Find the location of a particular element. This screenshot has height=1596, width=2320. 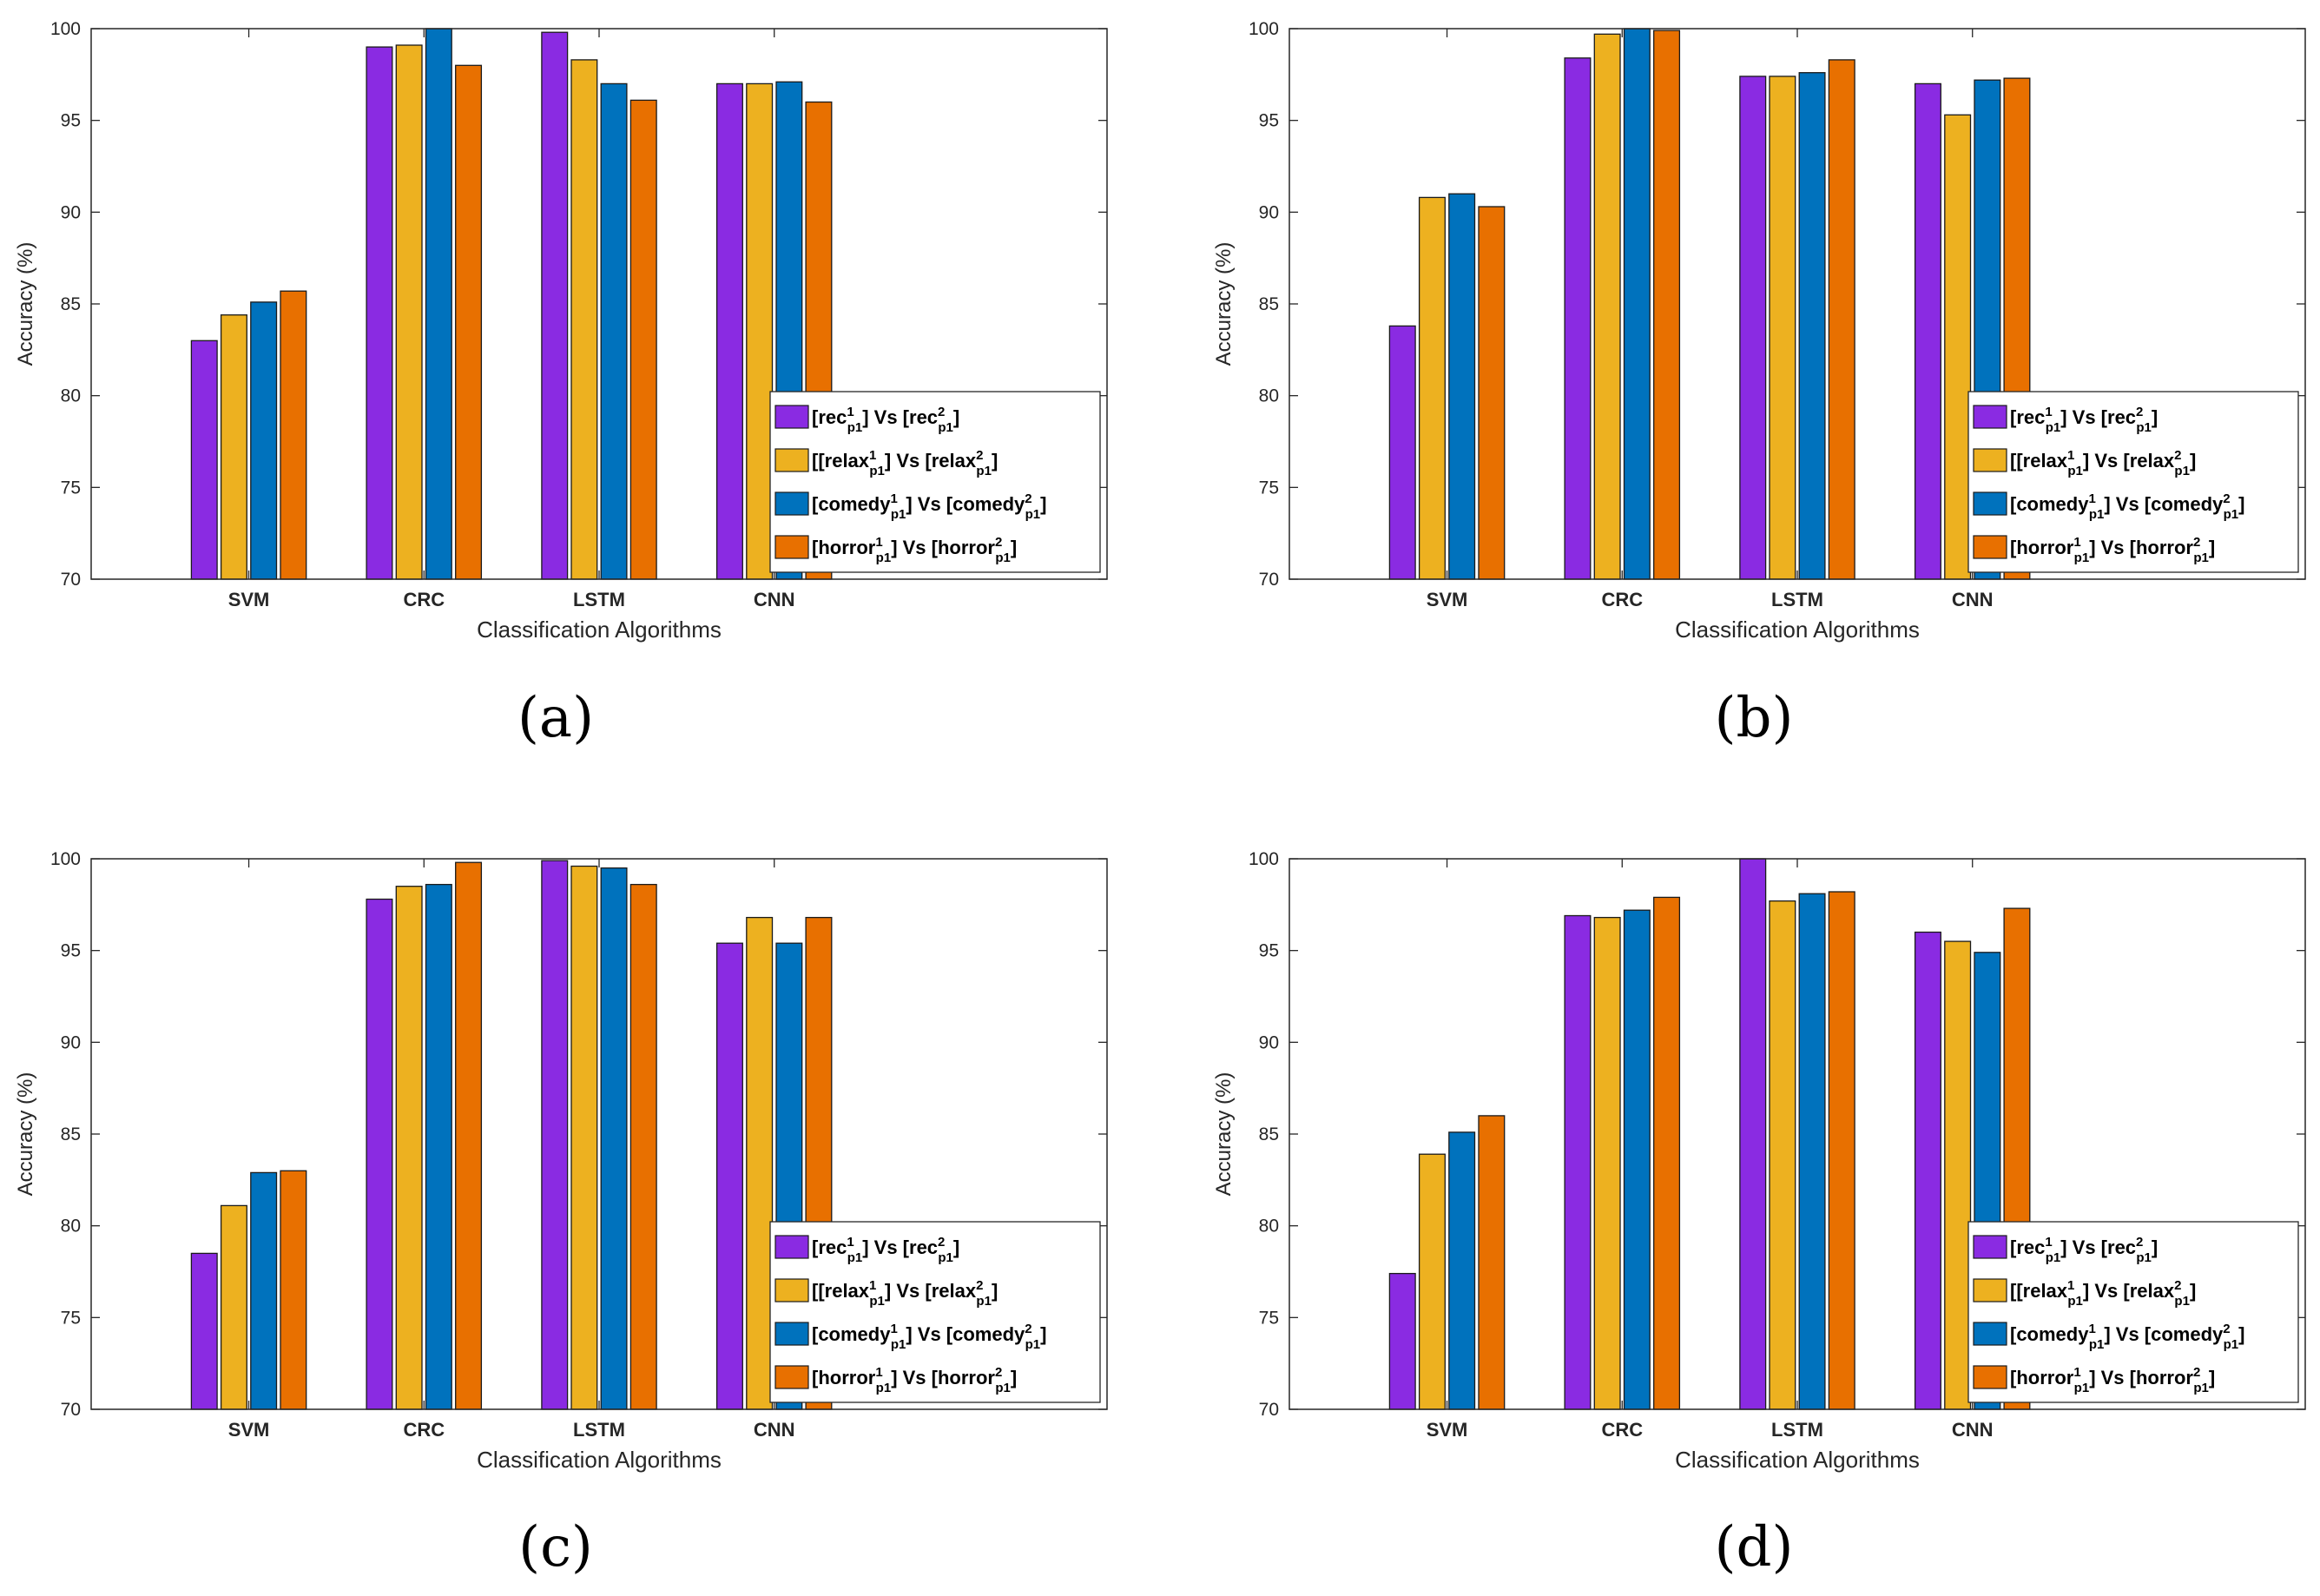

x-axis-label: Classification Algorithms is located at coordinates (600, 630).